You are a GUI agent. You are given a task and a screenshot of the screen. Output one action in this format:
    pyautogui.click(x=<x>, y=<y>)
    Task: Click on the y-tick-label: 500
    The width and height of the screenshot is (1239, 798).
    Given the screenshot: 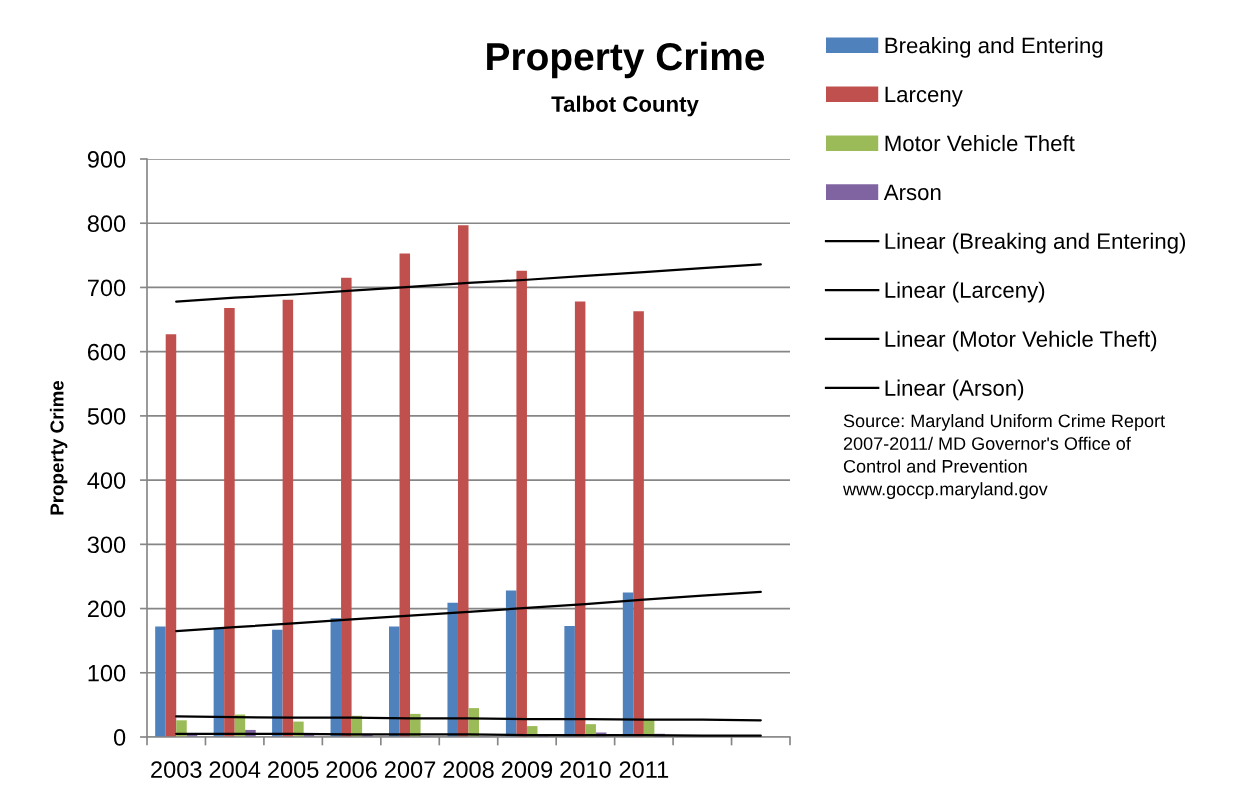 What is the action you would take?
    pyautogui.click(x=106, y=416)
    